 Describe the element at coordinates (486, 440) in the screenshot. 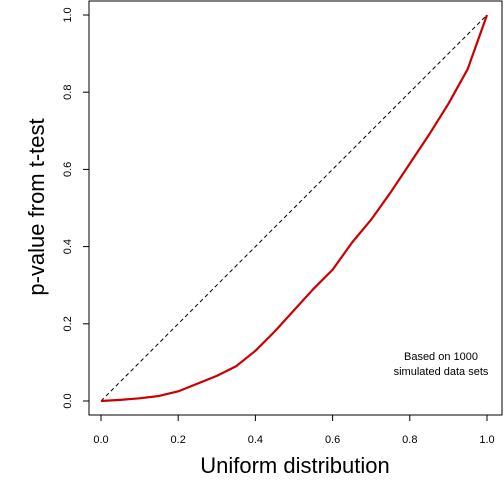

I see `x-tick-label: 1.0` at that location.